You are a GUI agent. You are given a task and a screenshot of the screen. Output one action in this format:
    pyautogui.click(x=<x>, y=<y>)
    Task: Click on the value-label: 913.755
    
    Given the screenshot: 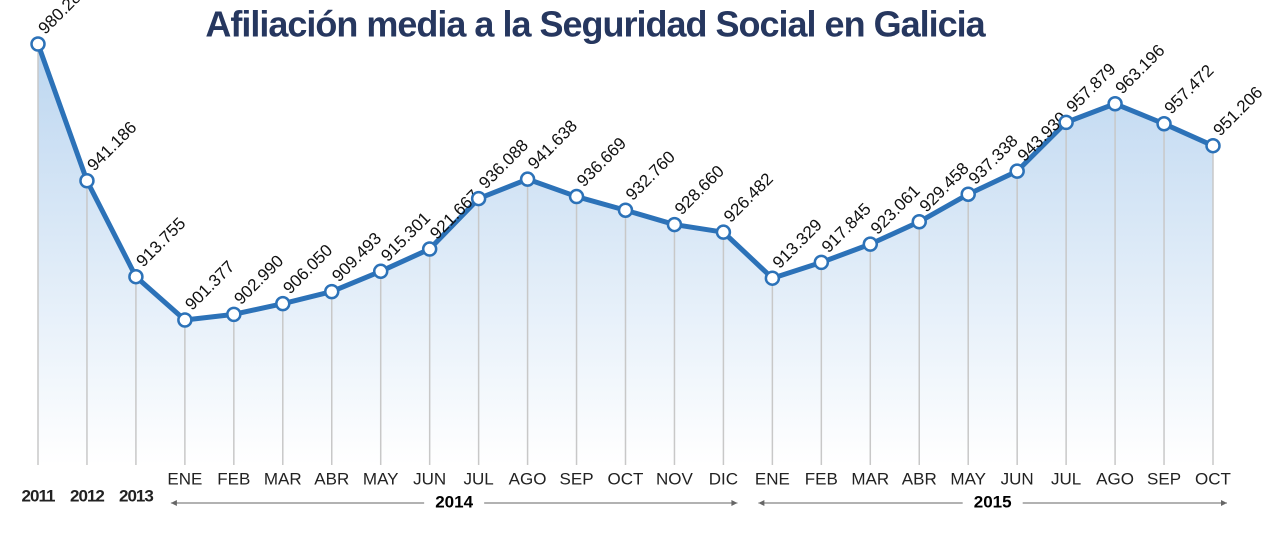 What is the action you would take?
    pyautogui.click(x=160, y=242)
    